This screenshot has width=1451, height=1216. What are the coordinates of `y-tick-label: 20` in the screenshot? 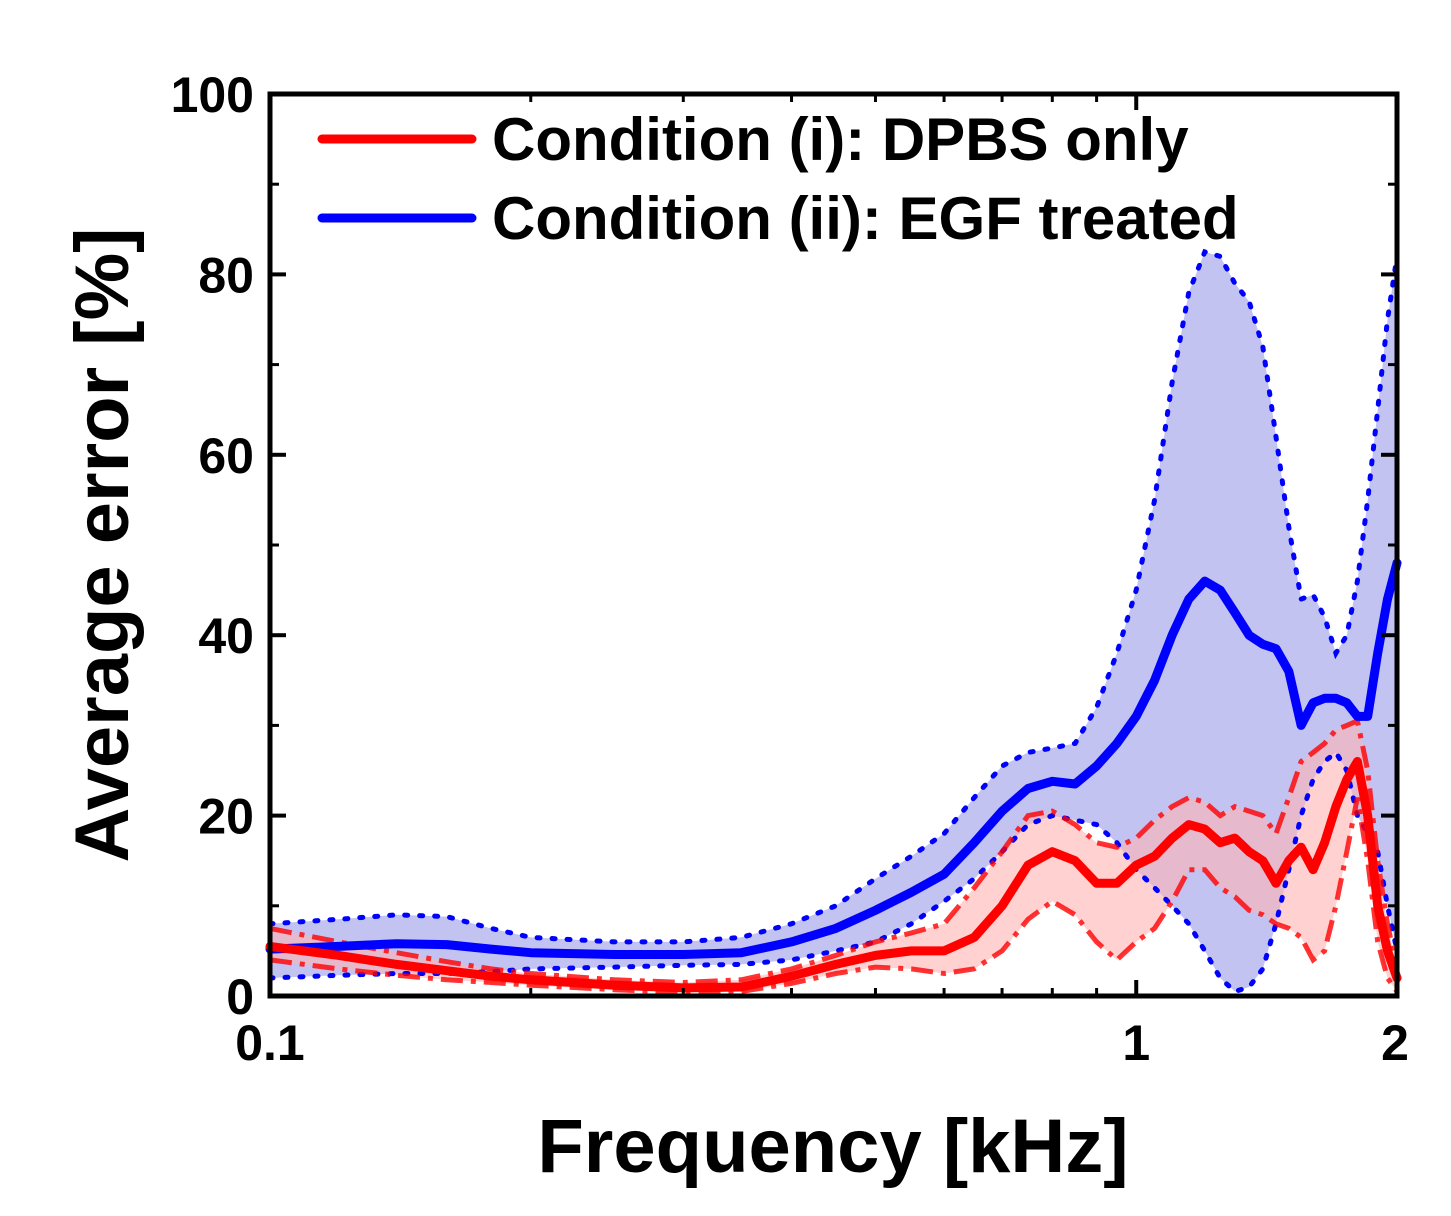 It's located at (226, 817).